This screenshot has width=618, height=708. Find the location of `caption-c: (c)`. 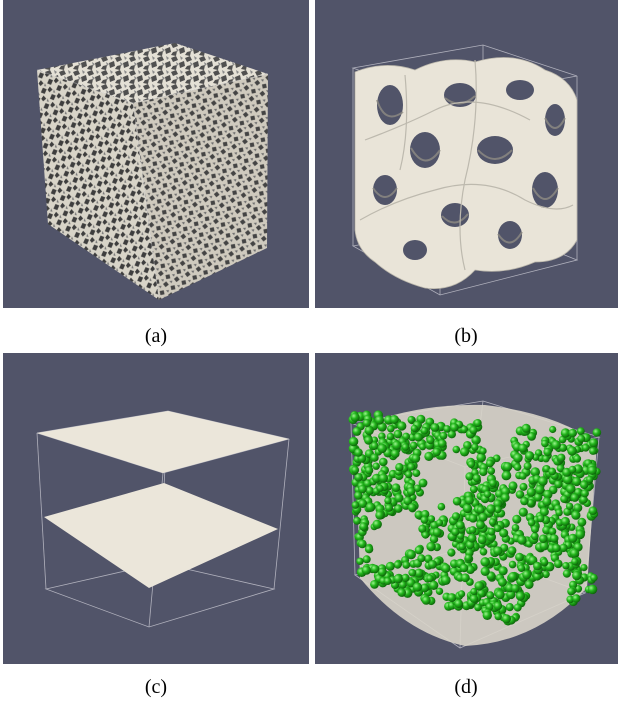

caption-c: (c) is located at coordinates (156, 687).